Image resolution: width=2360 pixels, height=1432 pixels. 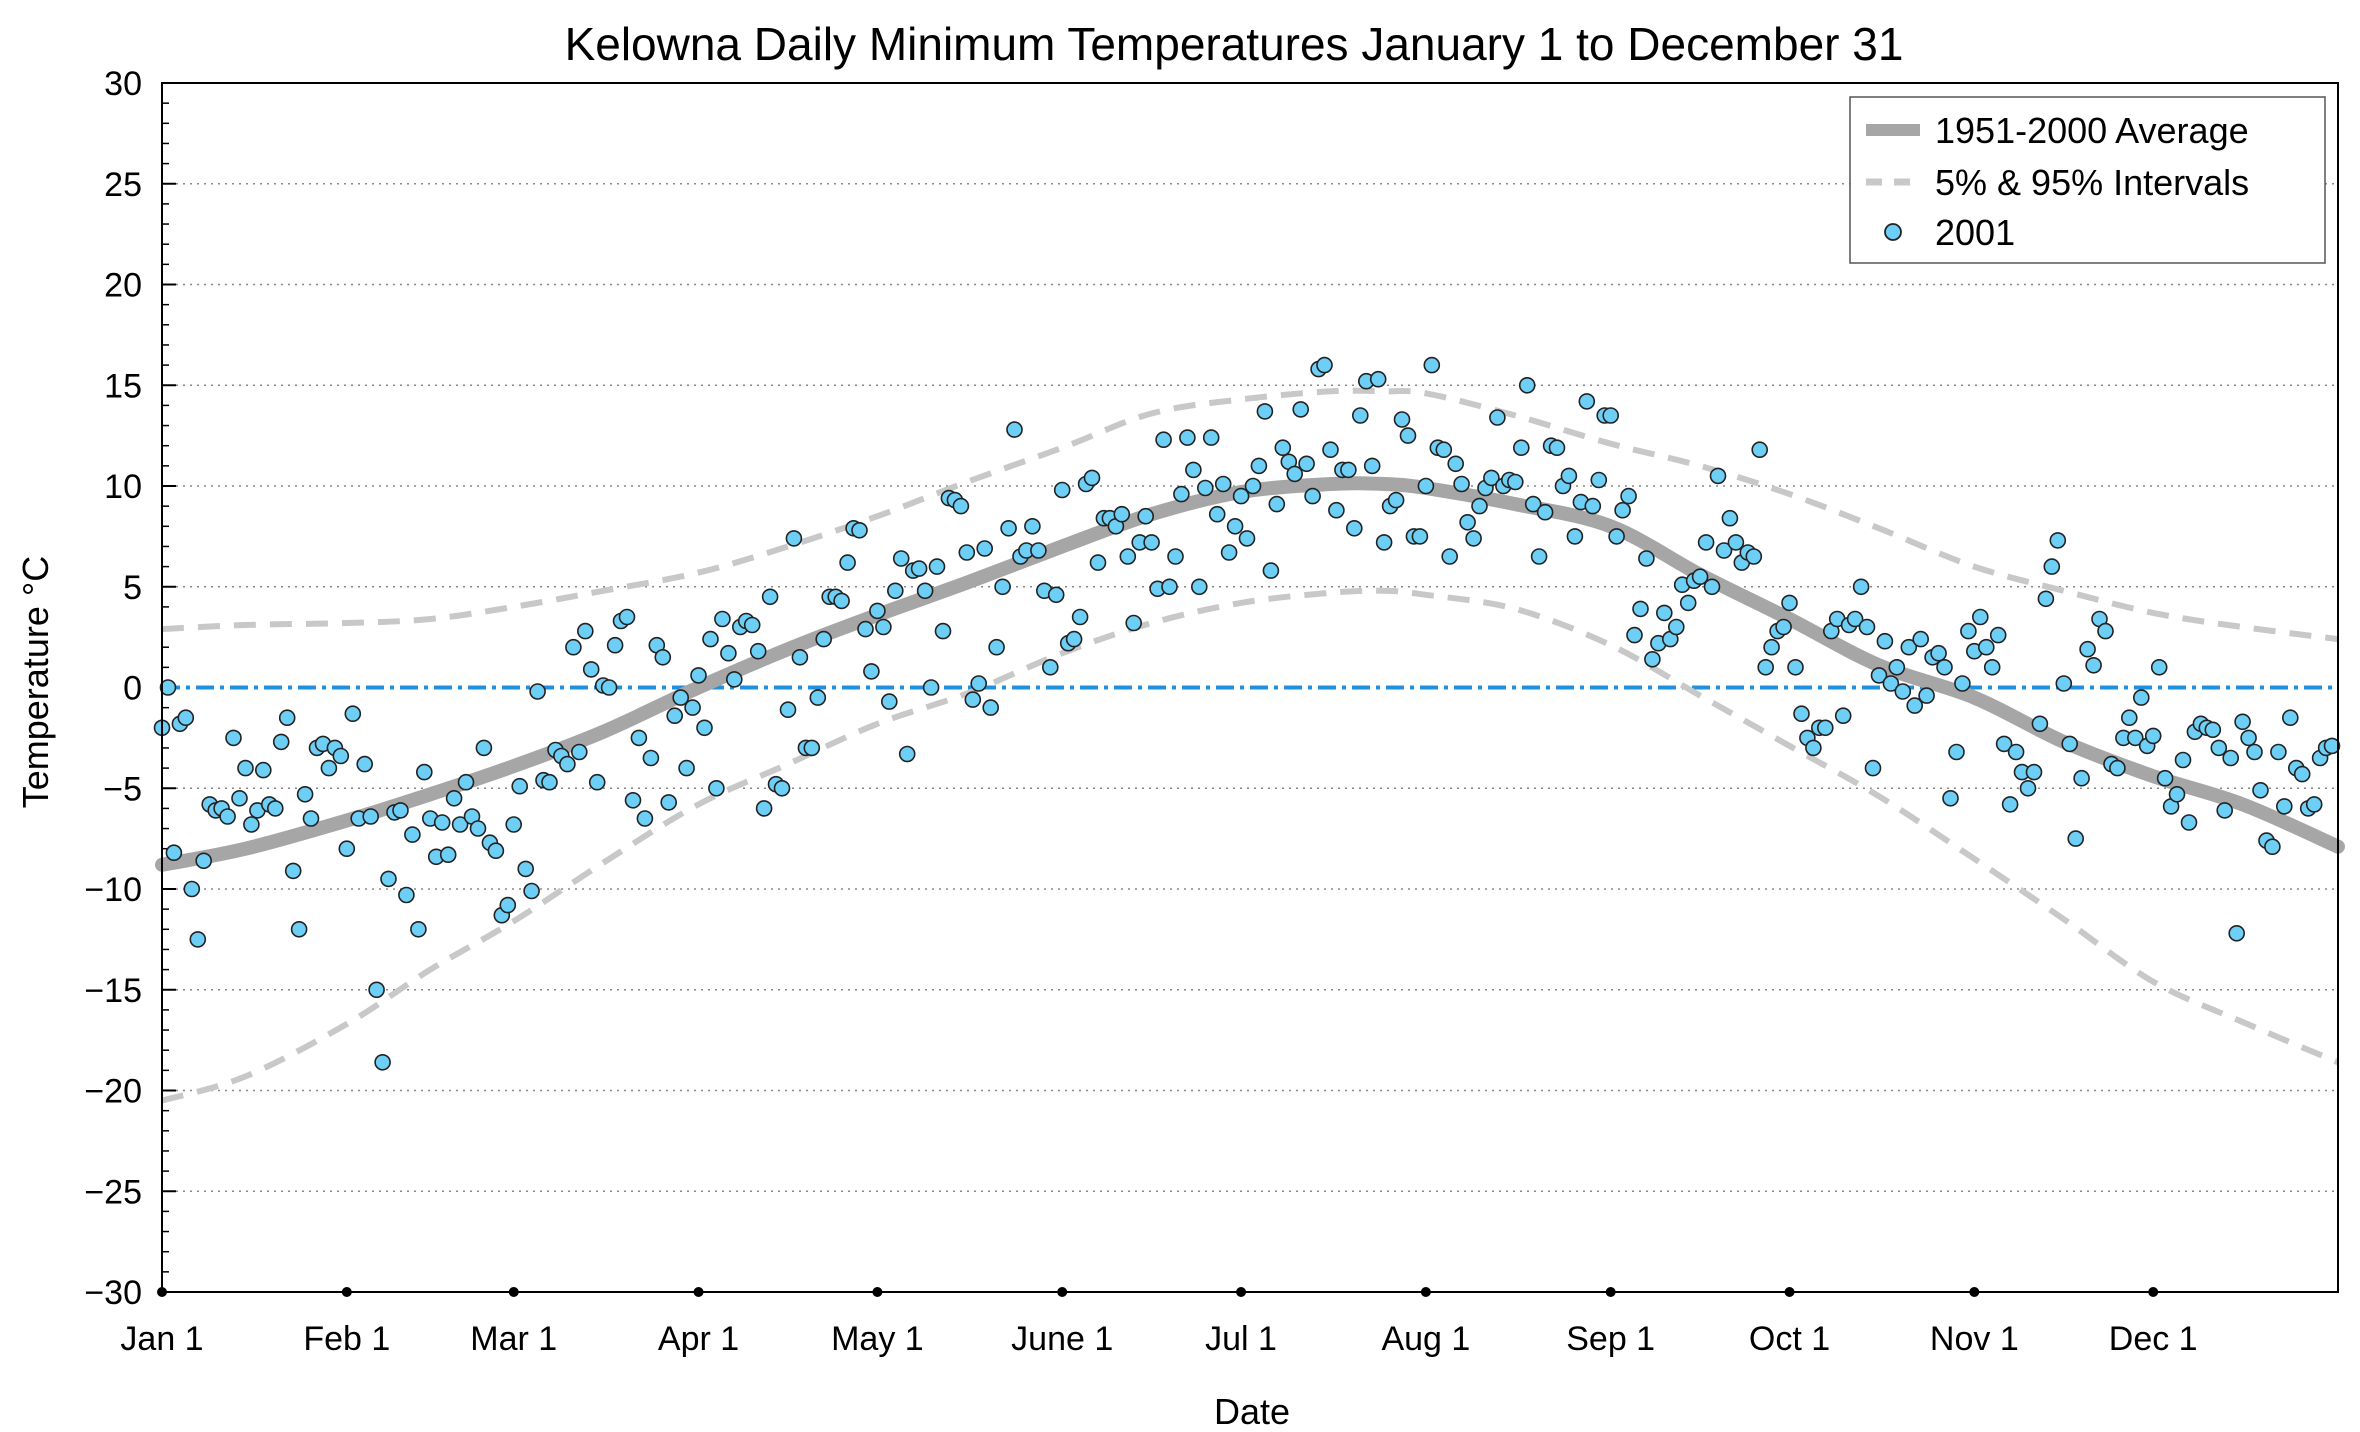 I want to click on y-axis: −30 −25 −20 −15 −10 −5 0 5 10 15 20 25 30, so click(x=130, y=688).